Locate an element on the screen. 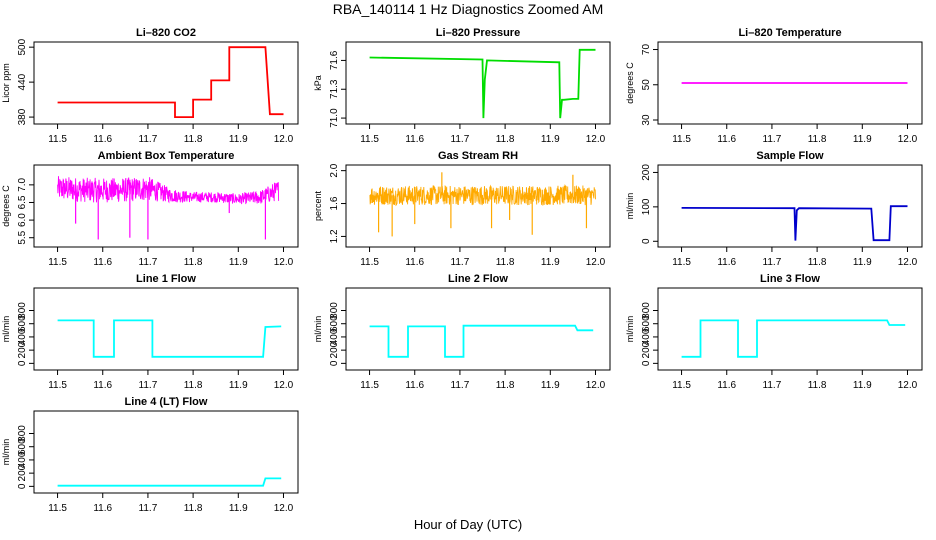  panel-title: Li–820 Pressure is located at coordinates (478, 33).